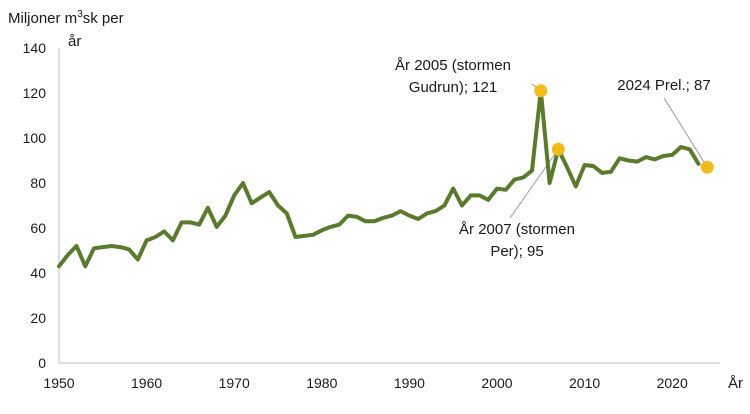 Image resolution: width=750 pixels, height=414 pixels. I want to click on y-tick-label: 140, so click(35, 48).